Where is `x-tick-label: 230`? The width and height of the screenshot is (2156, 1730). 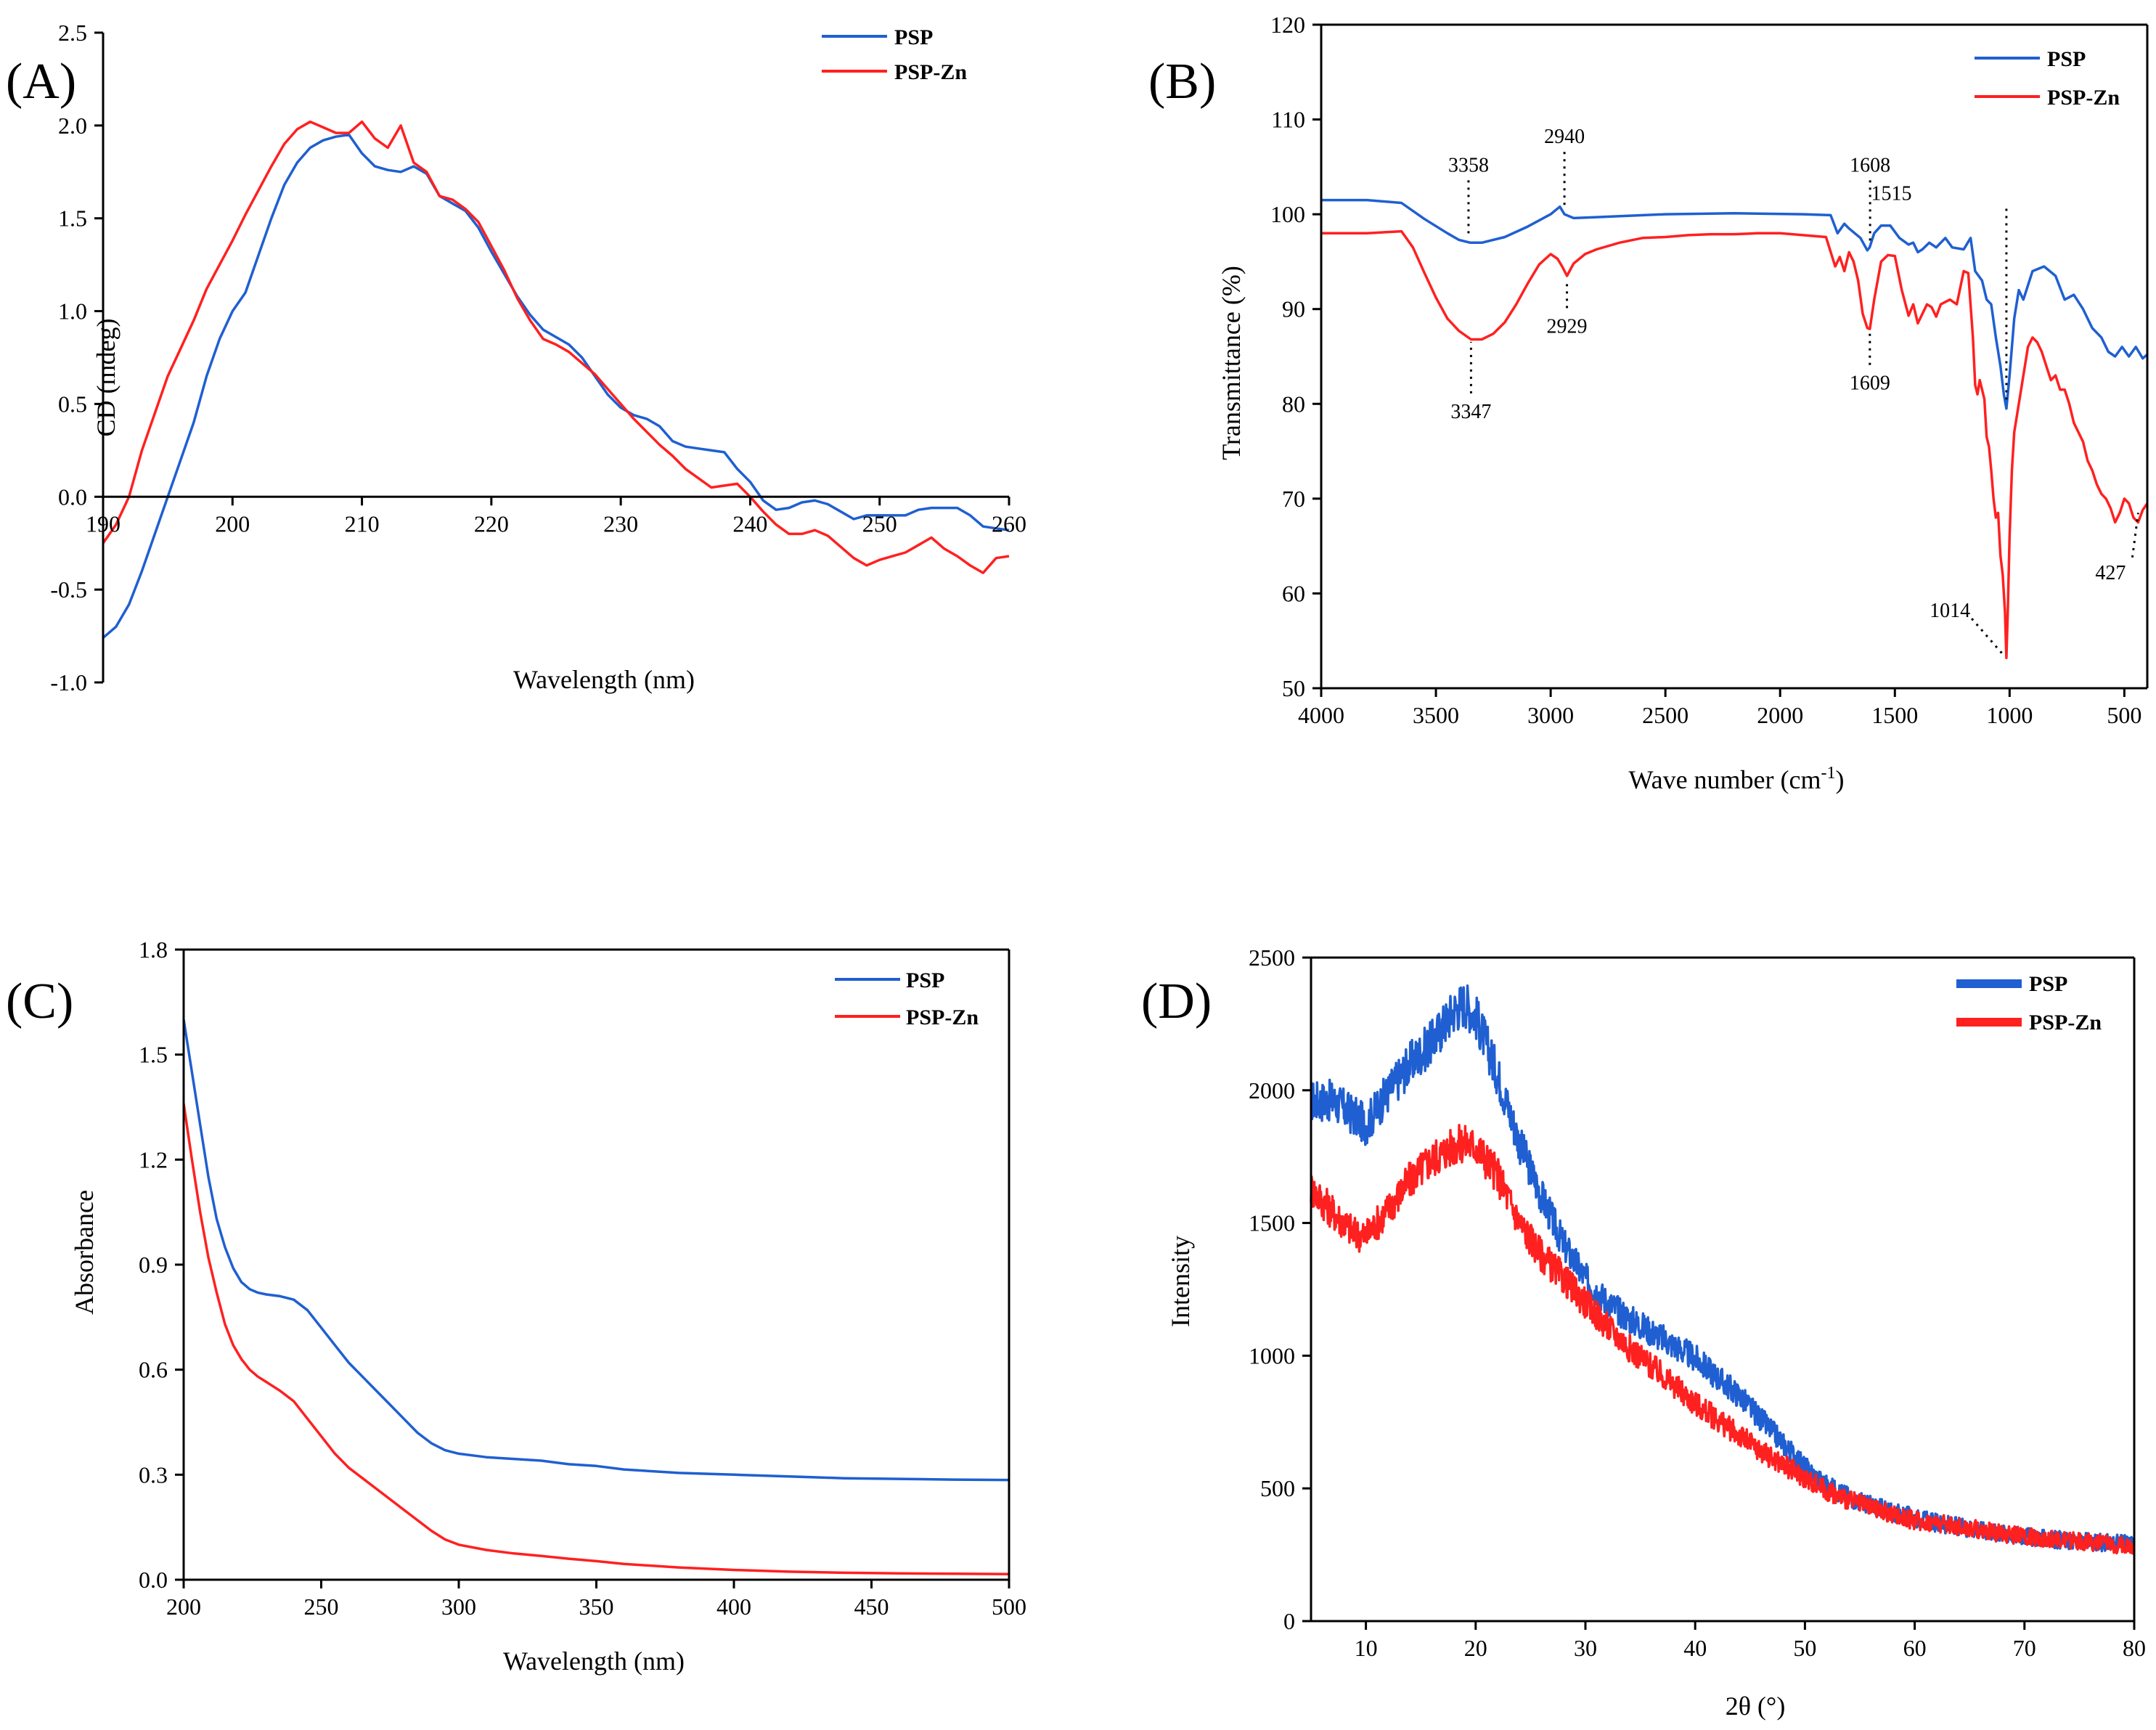
x-tick-label: 230 is located at coordinates (621, 523).